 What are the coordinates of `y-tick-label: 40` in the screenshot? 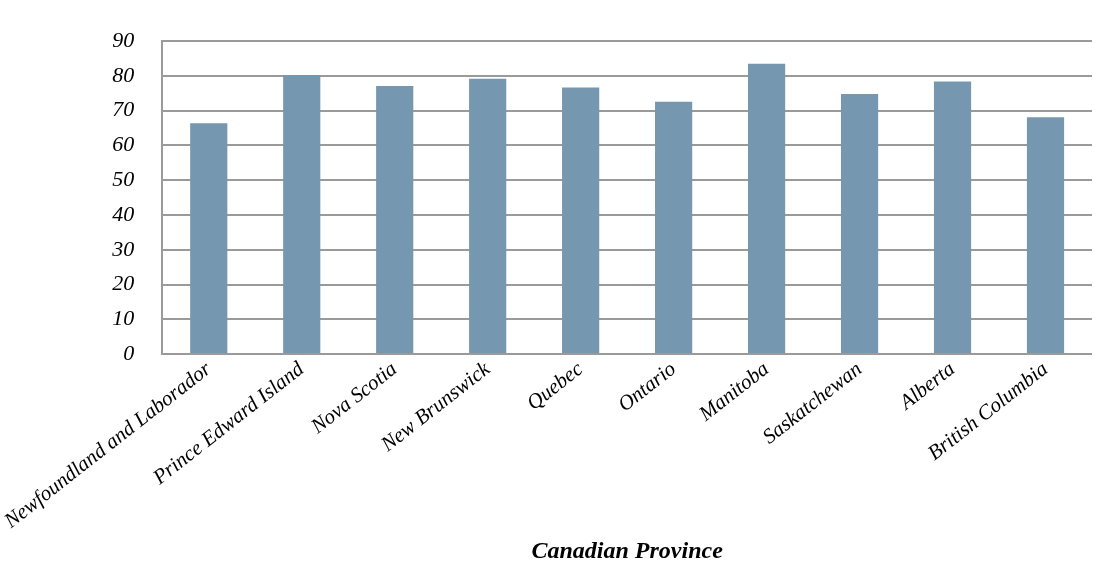 It's located at (123, 213).